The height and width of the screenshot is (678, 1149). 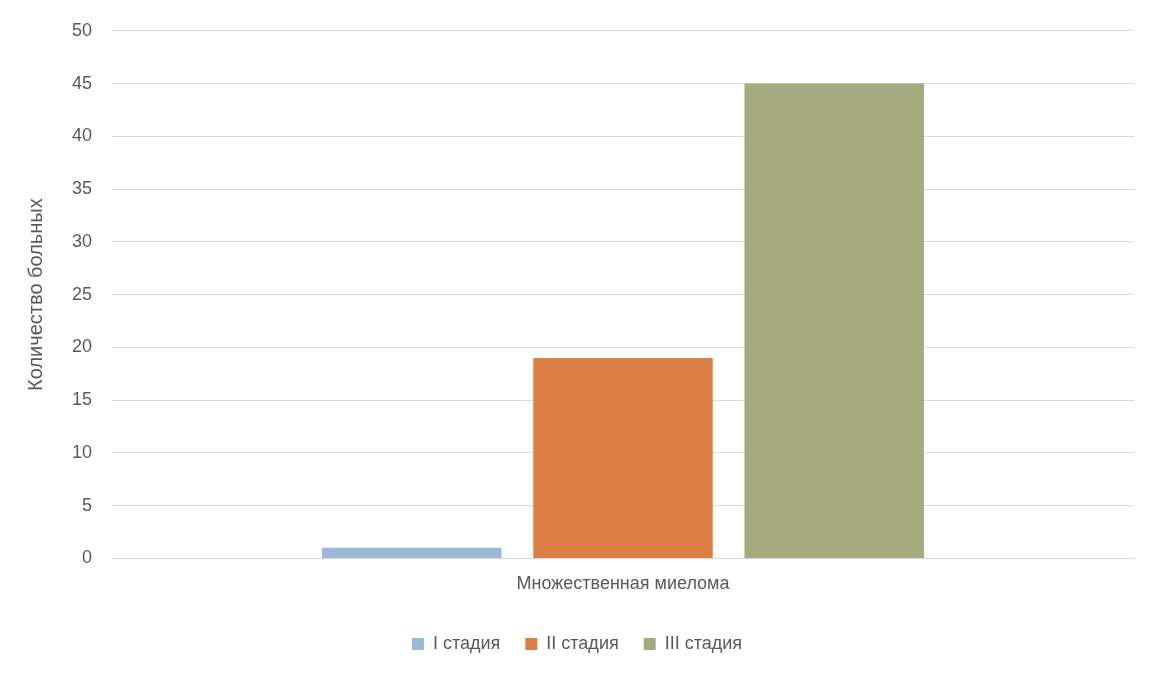 I want to click on y-tick-label: 20, so click(x=82, y=346).